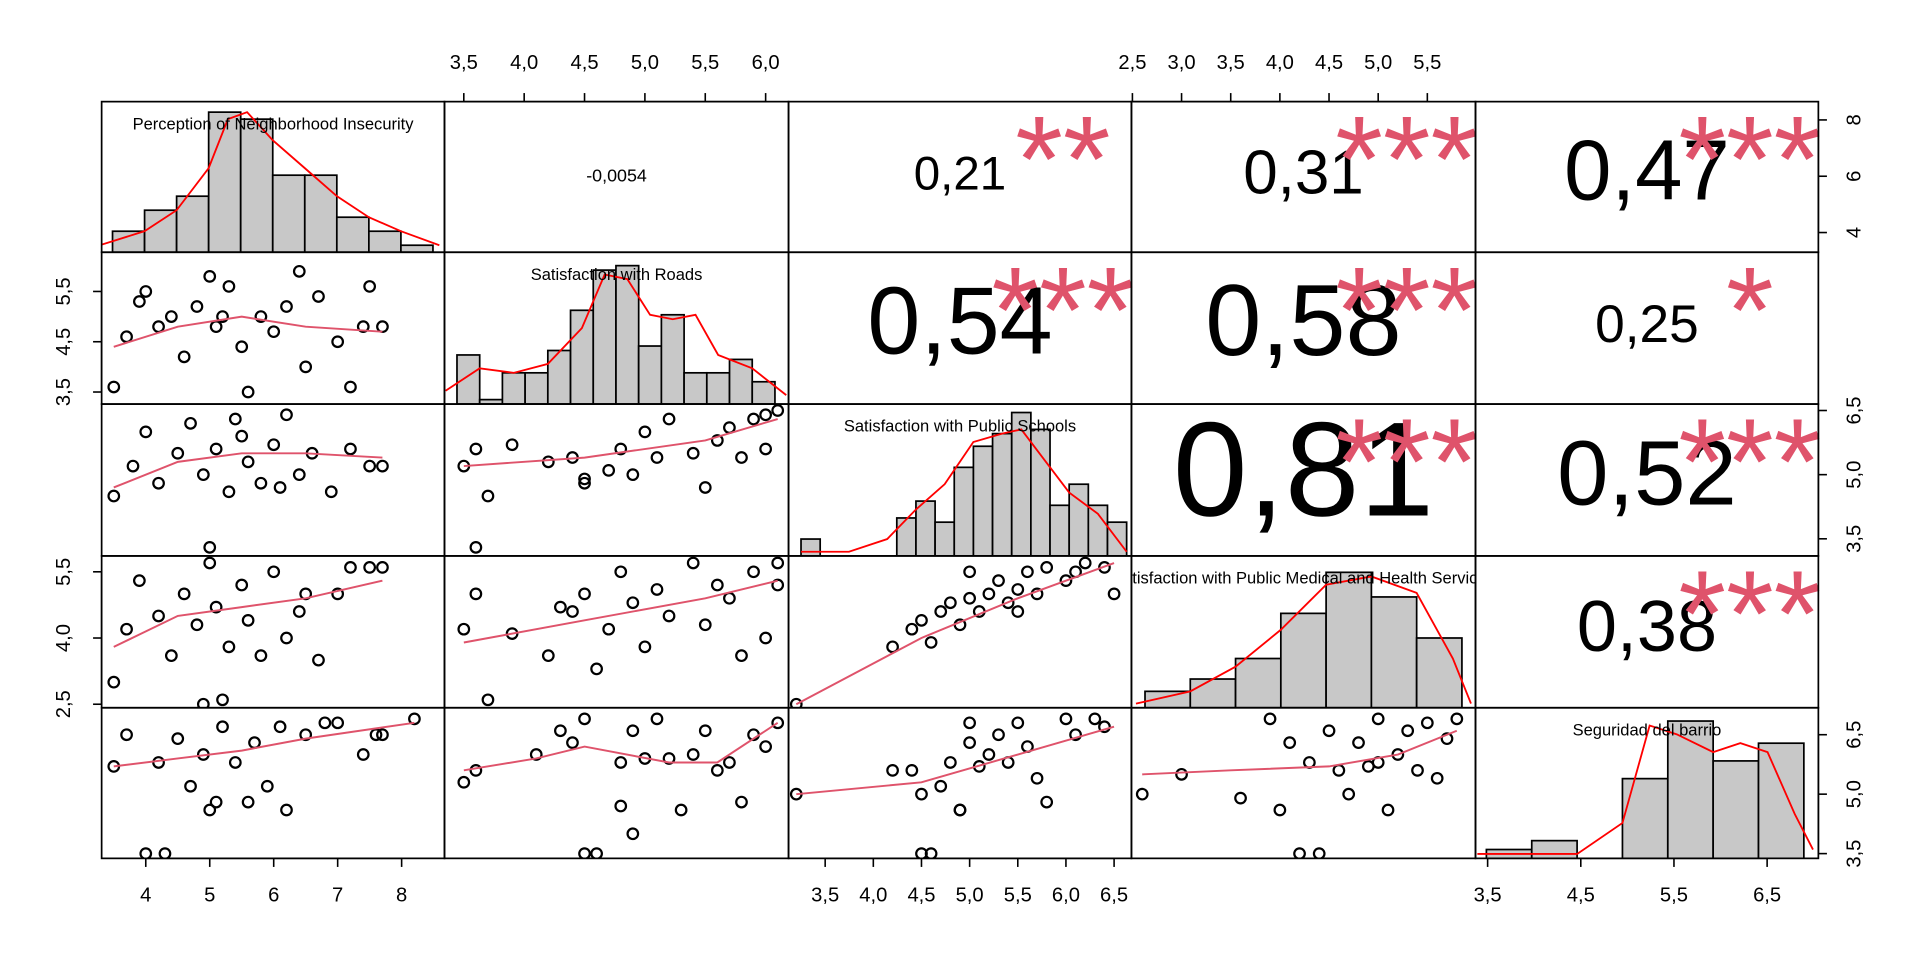 The width and height of the screenshot is (1920, 960). What do you see at coordinates (1647, 472) in the screenshot?
I see `correlation-value: 0,52` at bounding box center [1647, 472].